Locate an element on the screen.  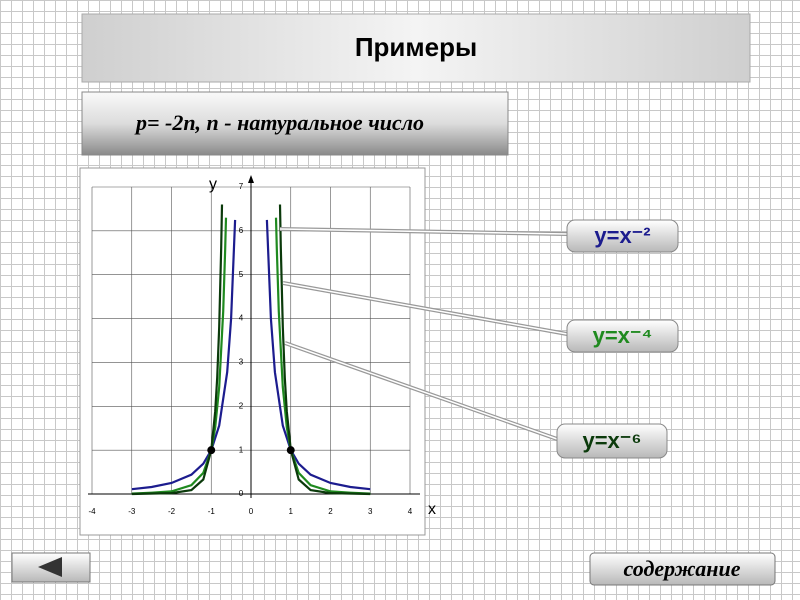
x-tick-label: 0 is located at coordinates (251, 511).